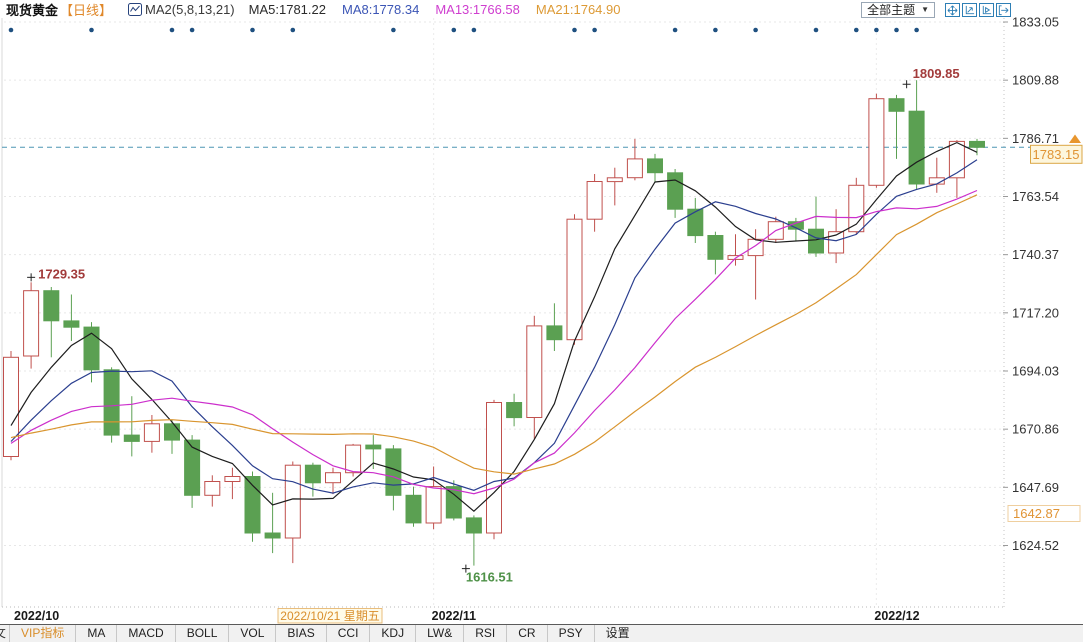  What do you see at coordinates (484, 633) in the screenshot?
I see `toolbar-item-rsi: RSI` at bounding box center [484, 633].